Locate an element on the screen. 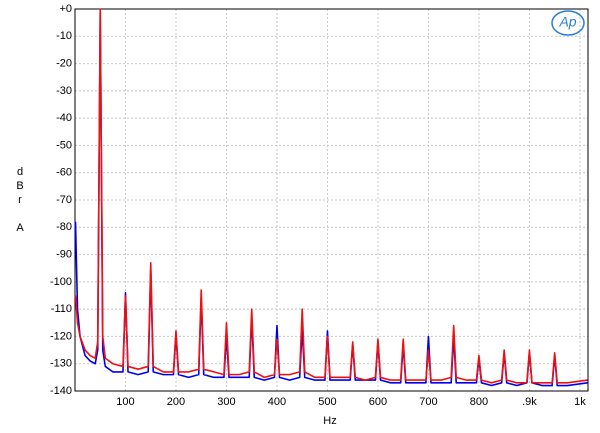 Image resolution: width=600 pixels, height=433 pixels. logo: Ap is located at coordinates (567, 22).